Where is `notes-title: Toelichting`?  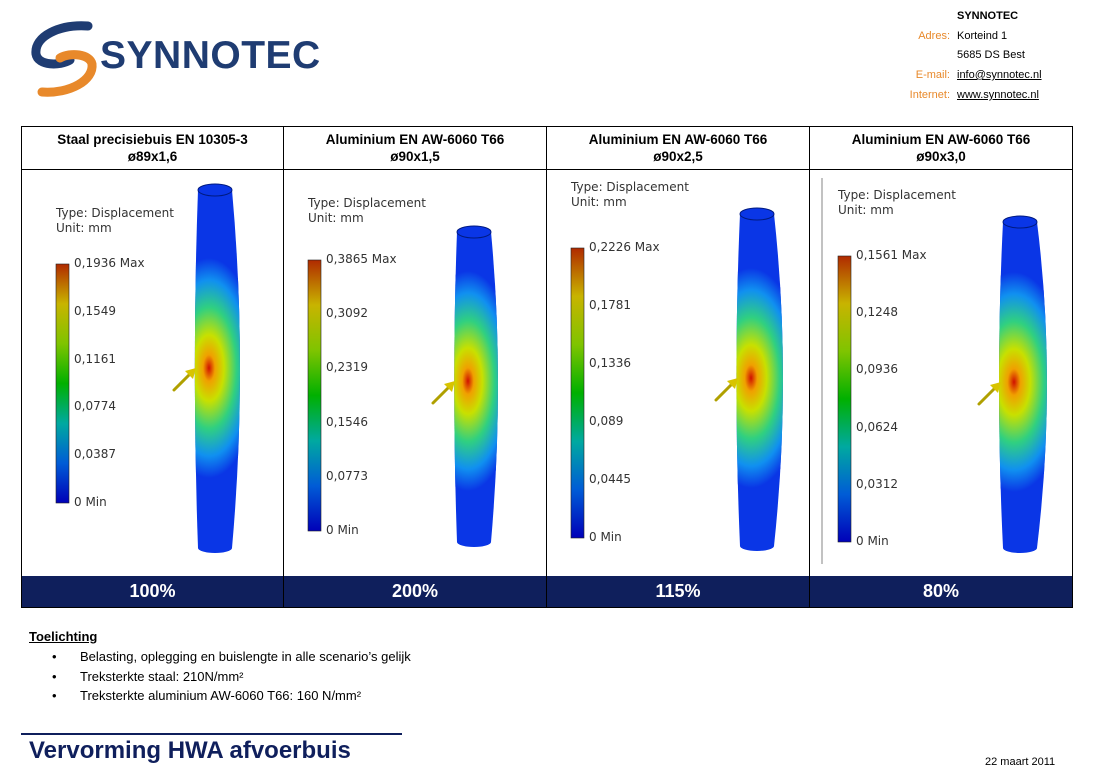 notes-title: Toelichting is located at coordinates (63, 636).